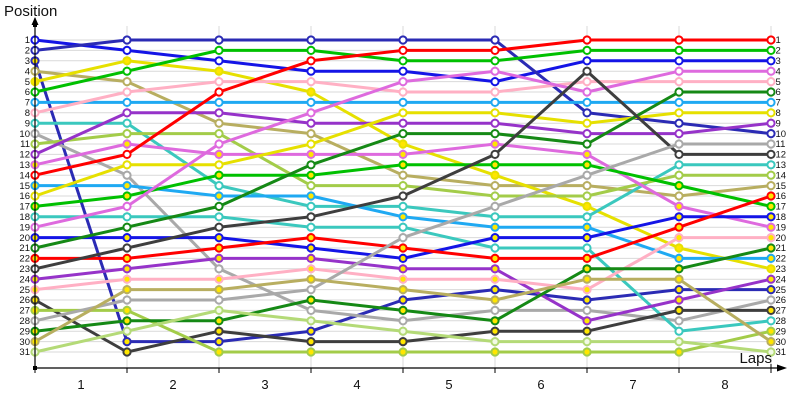 This screenshot has height=400, width=800. What do you see at coordinates (403, 331) in the screenshot?
I see `series-marker-lightgreen` at bounding box center [403, 331].